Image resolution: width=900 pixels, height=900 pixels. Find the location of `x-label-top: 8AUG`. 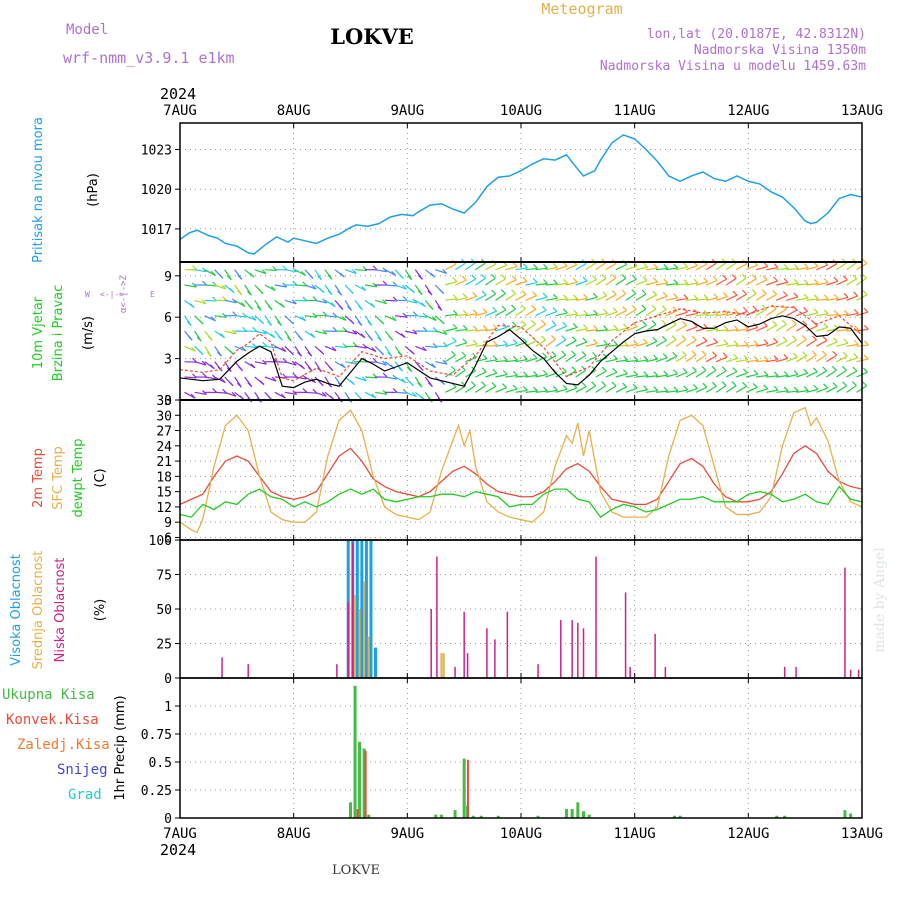

x-label-top: 8AUG is located at coordinates (294, 111).